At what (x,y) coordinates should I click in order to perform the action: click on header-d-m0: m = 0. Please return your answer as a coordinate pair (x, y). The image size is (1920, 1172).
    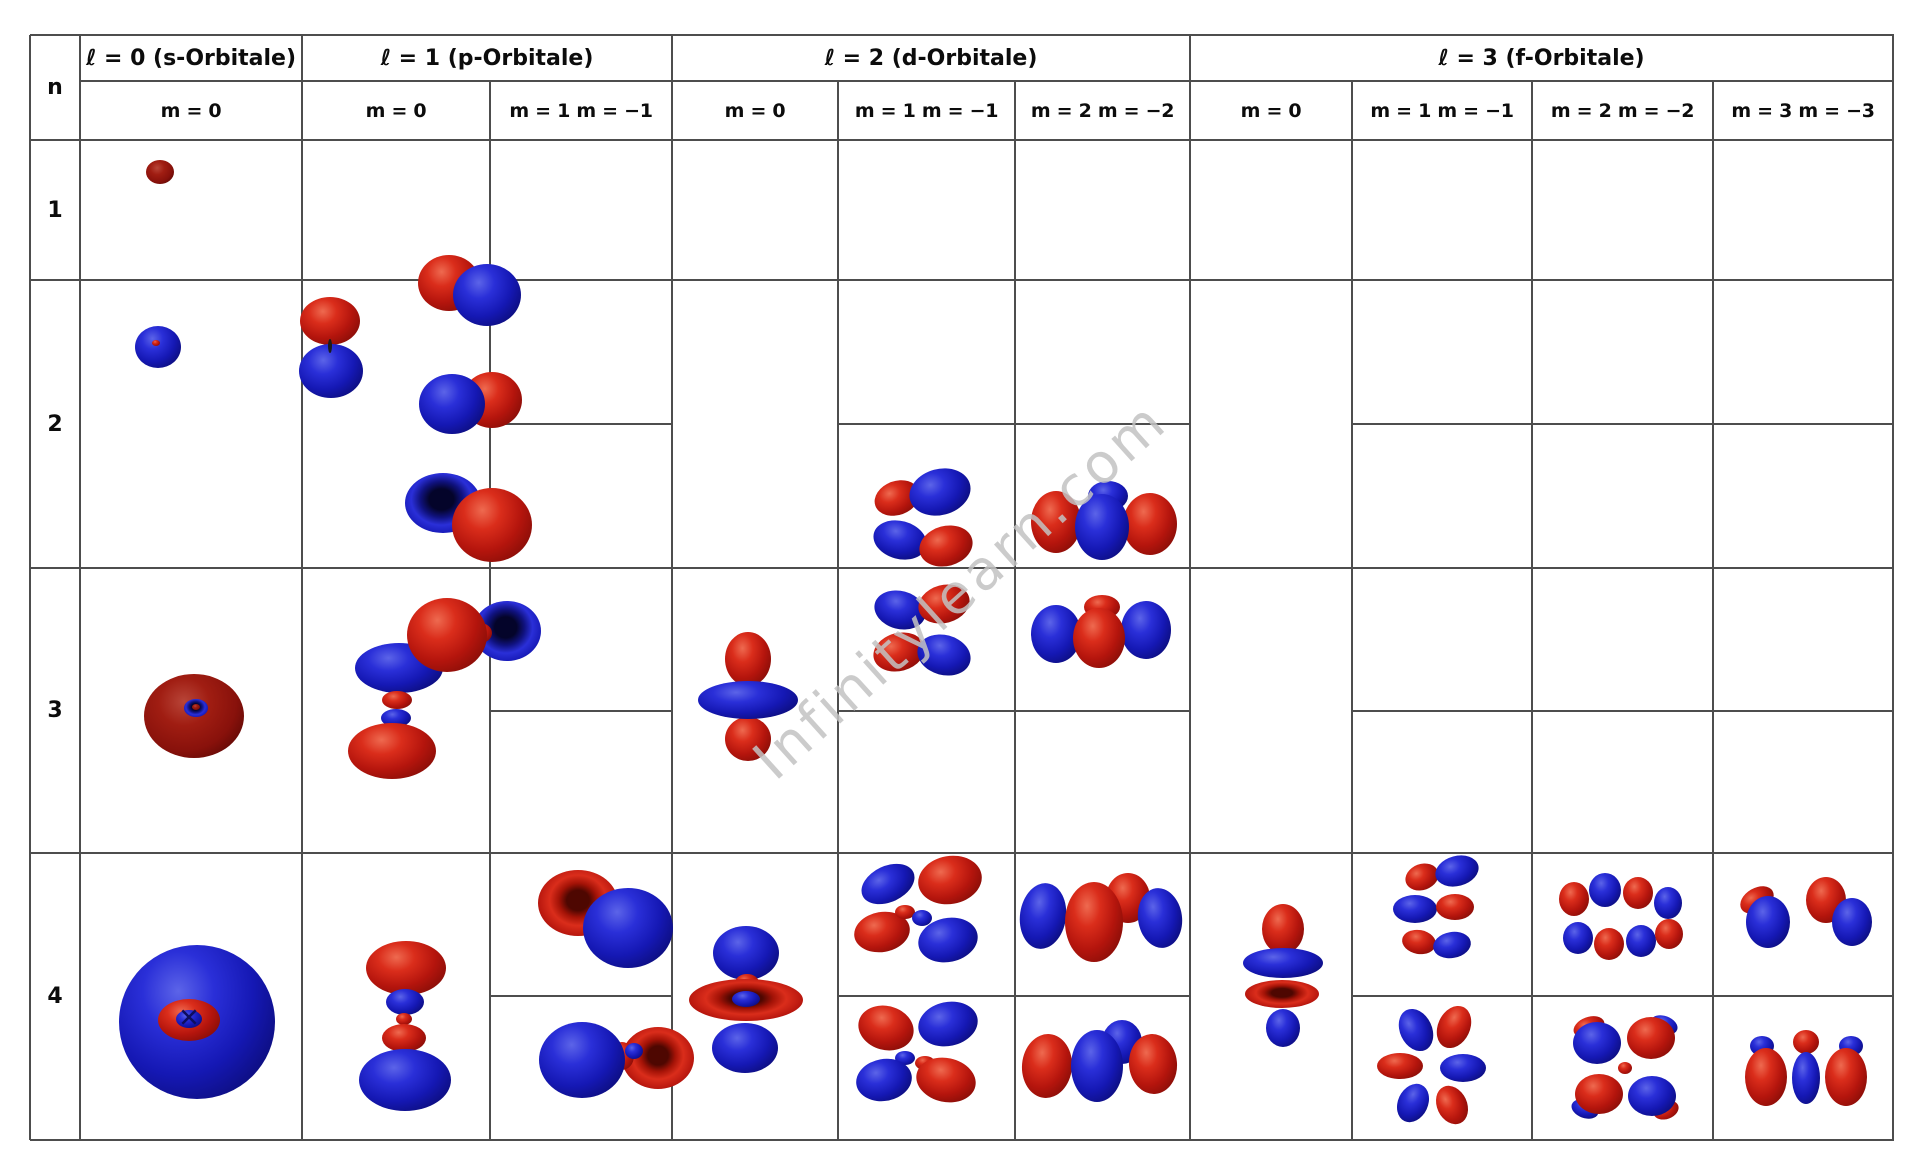
    Looking at the image, I should click on (755, 110).